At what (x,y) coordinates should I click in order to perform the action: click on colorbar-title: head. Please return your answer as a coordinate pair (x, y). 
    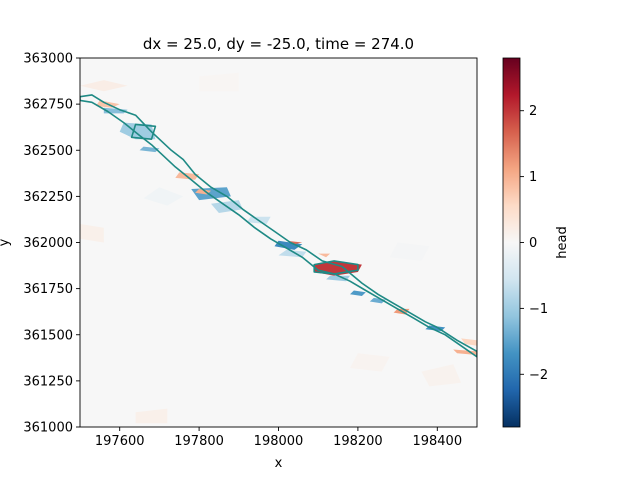
    Looking at the image, I should click on (562, 242).